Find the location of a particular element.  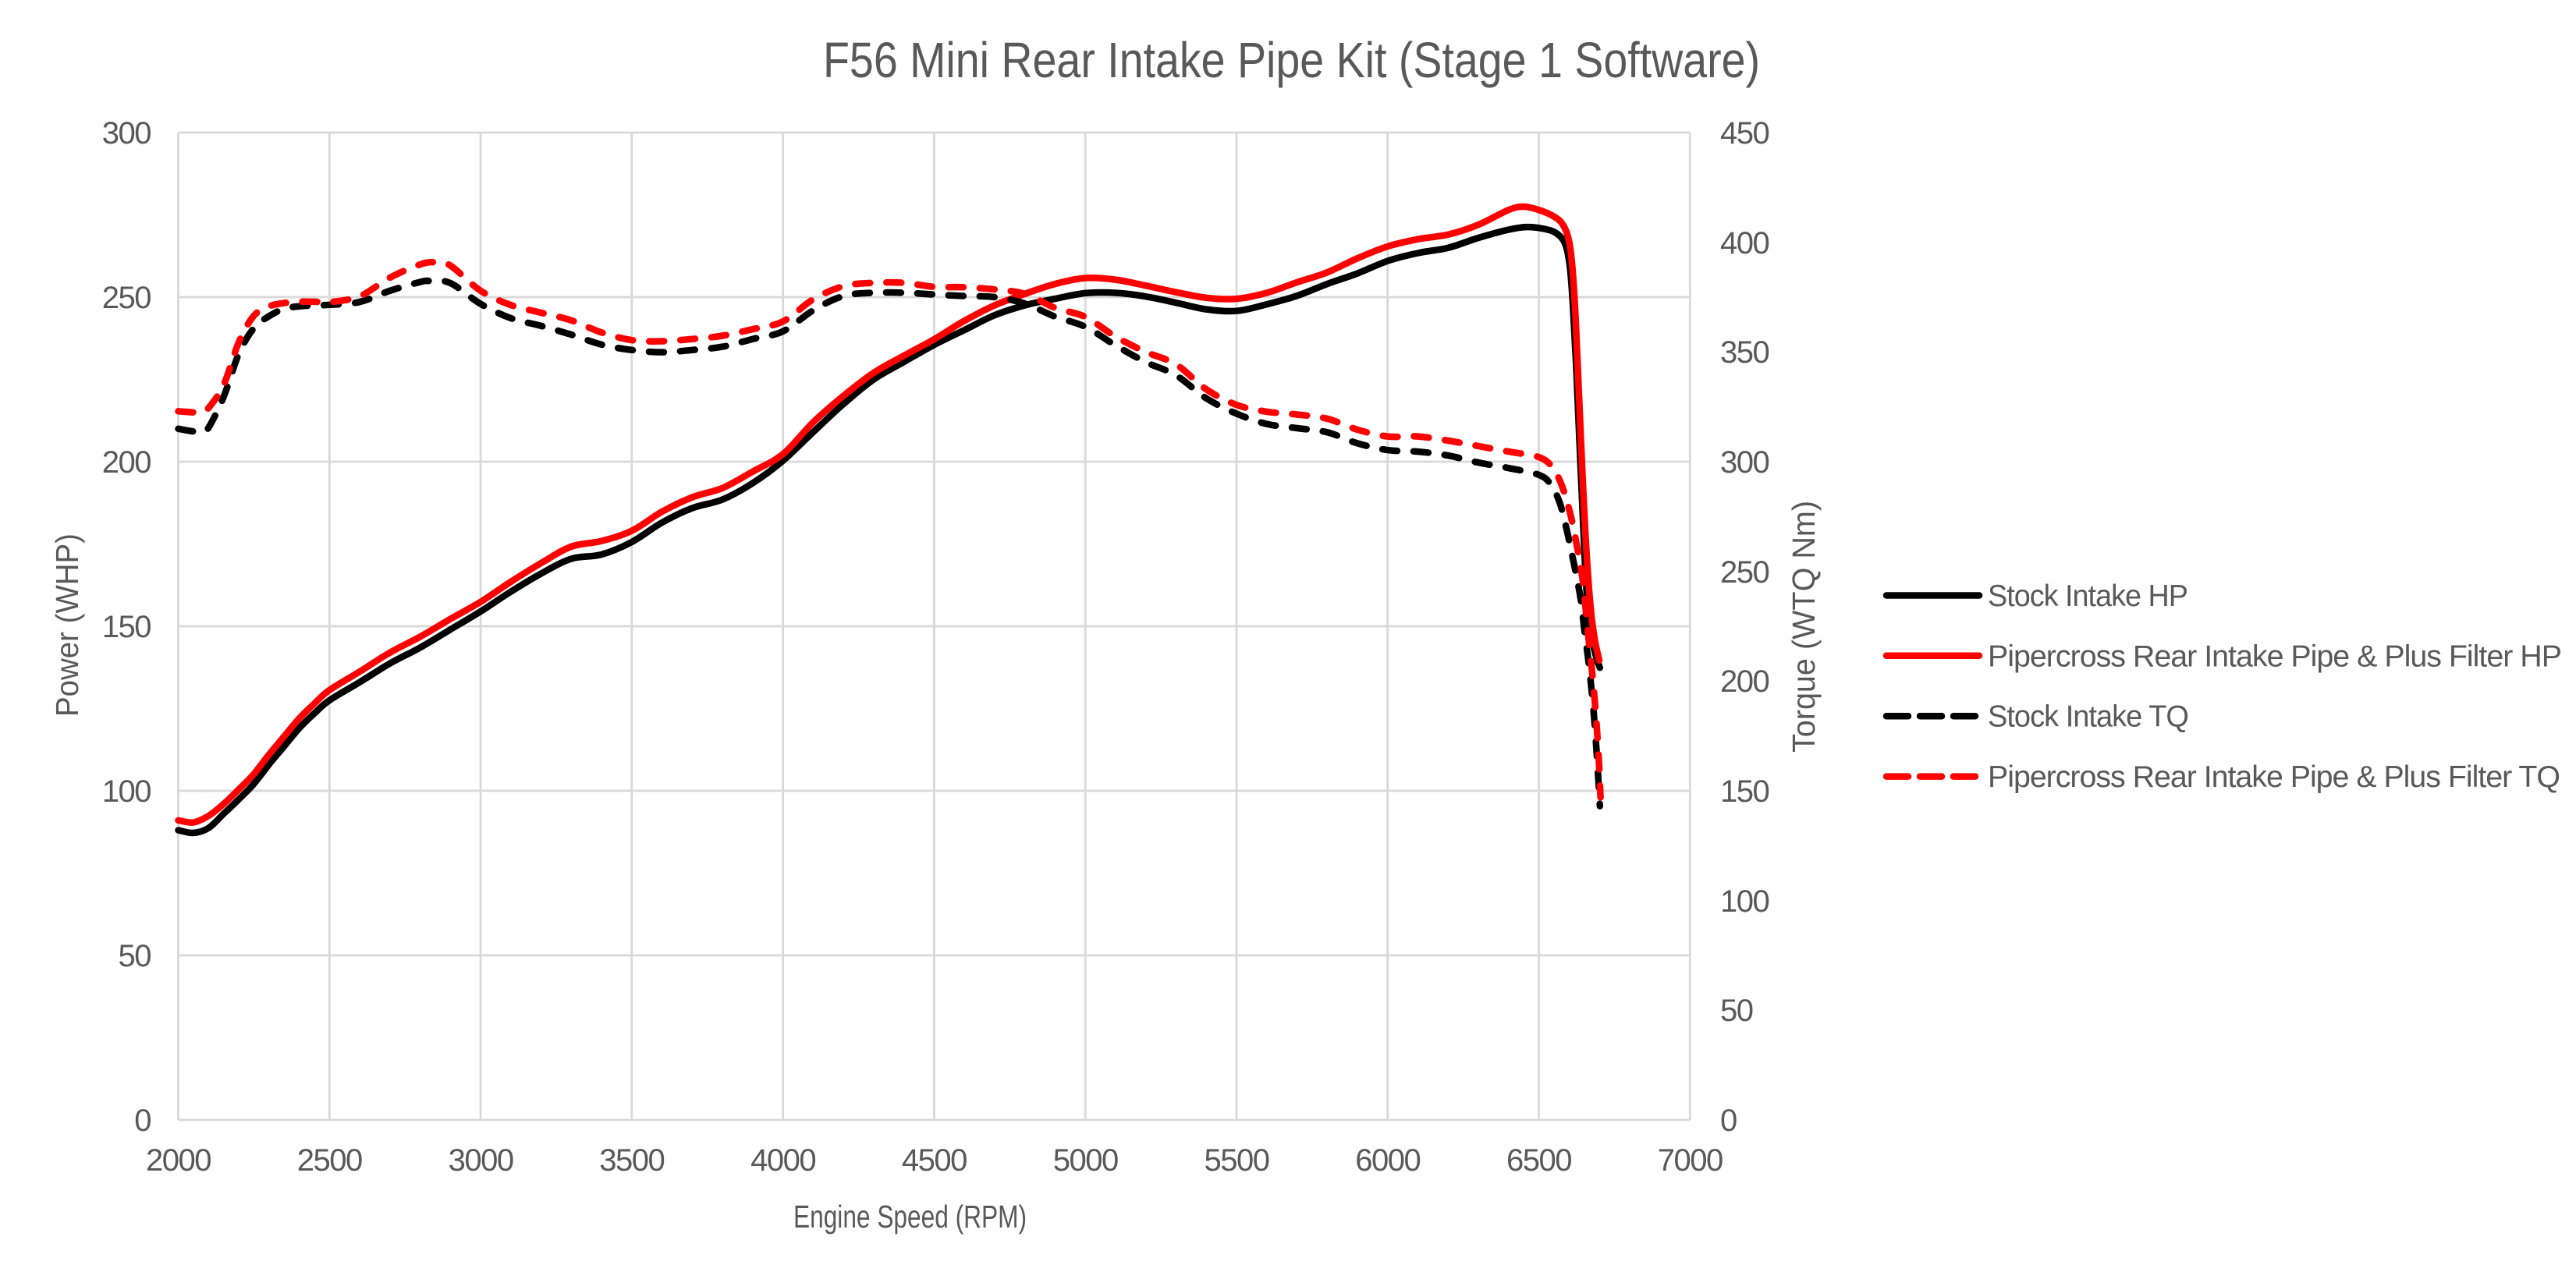

svg-text: 5500 is located at coordinates (1237, 1160).